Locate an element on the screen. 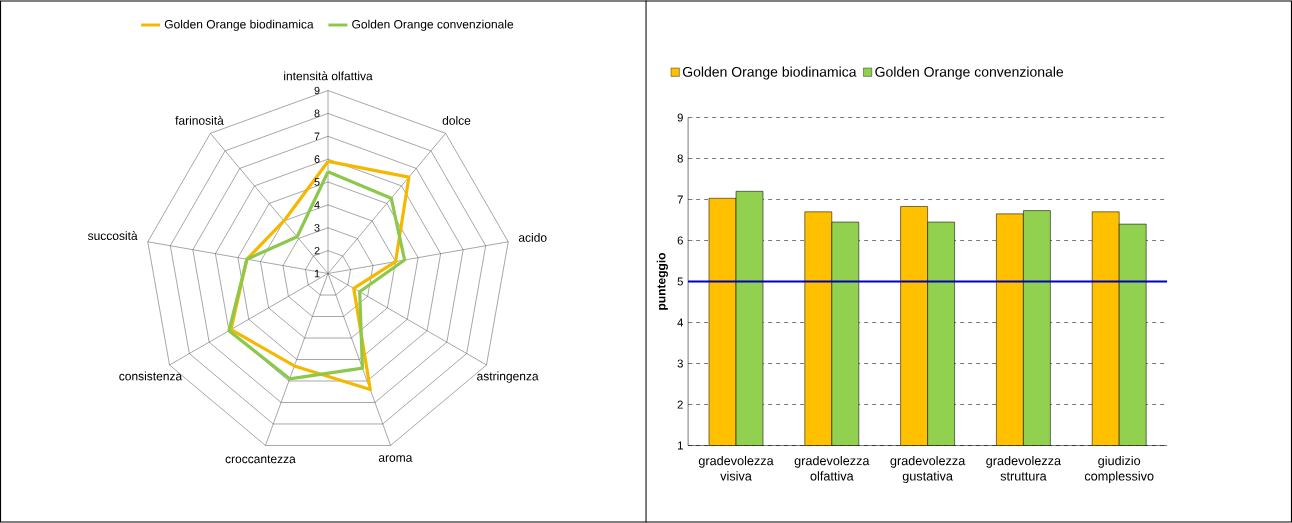  x-tick-label: gradevolezza visiva is located at coordinates (736, 468).